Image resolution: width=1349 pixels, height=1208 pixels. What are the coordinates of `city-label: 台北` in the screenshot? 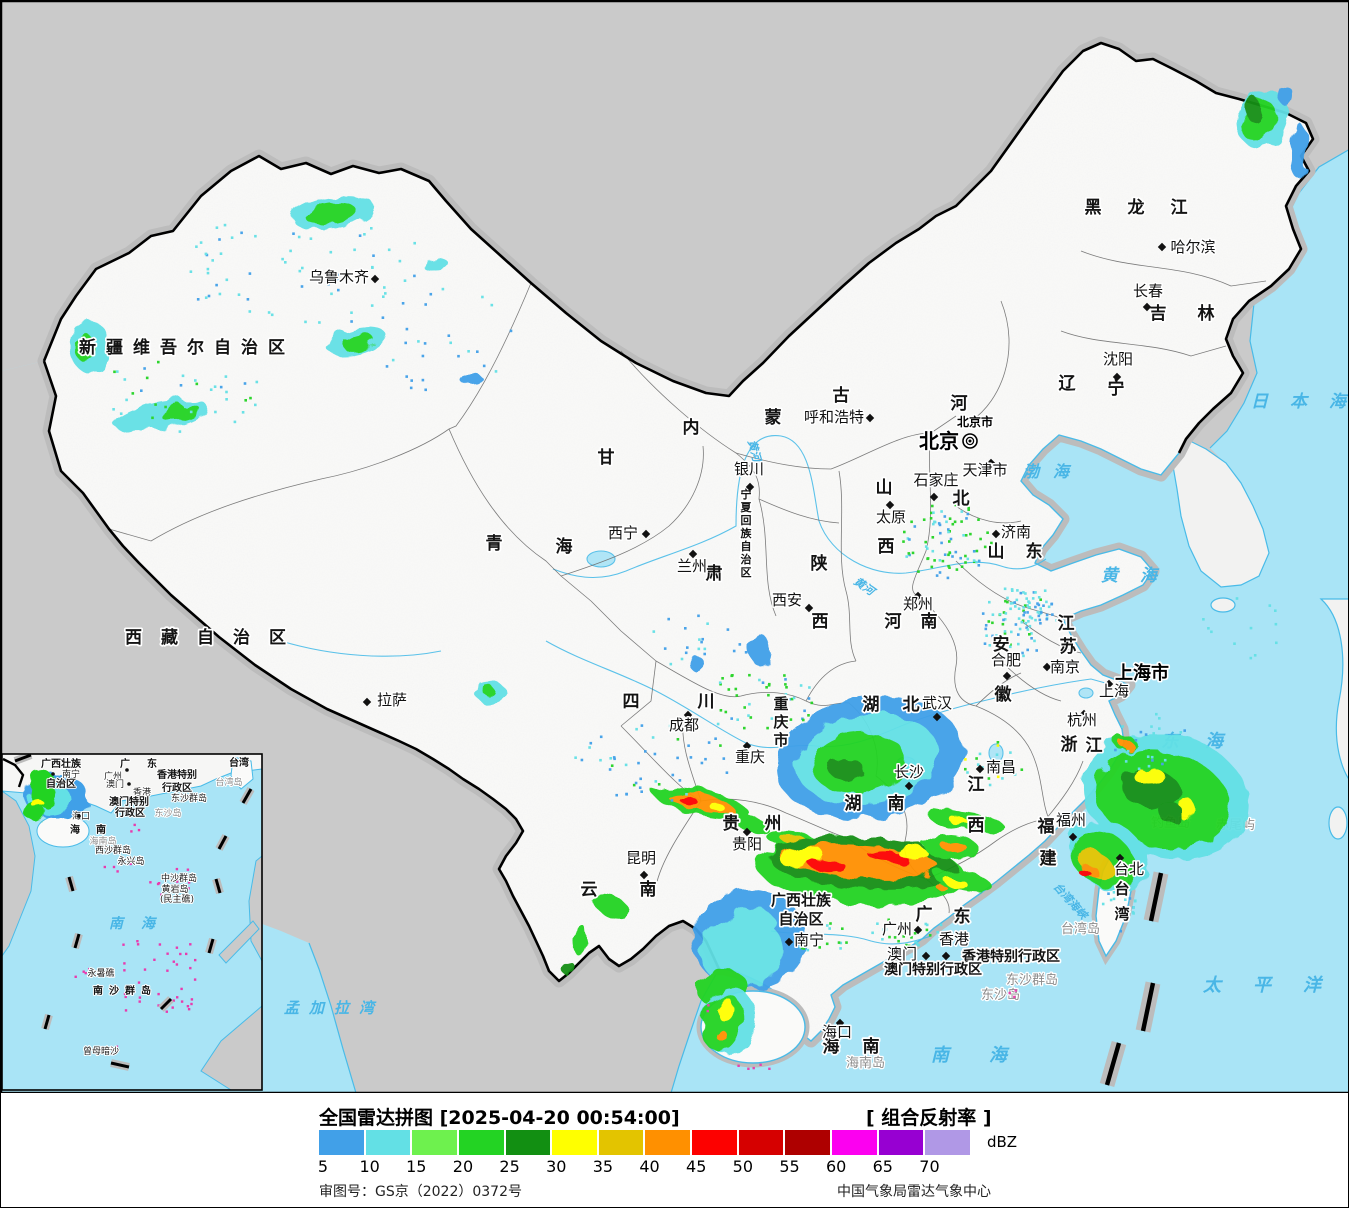 It's located at (1129, 869).